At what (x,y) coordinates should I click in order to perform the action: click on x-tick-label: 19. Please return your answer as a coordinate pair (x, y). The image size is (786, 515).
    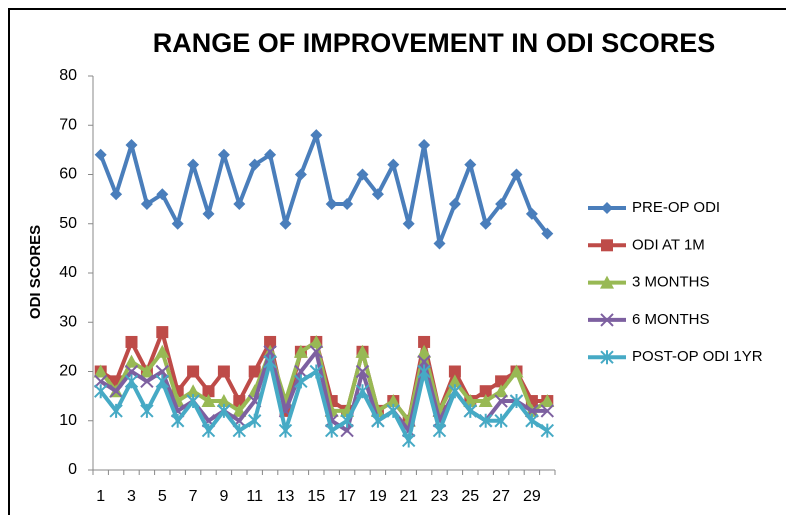
    Looking at the image, I should click on (378, 496).